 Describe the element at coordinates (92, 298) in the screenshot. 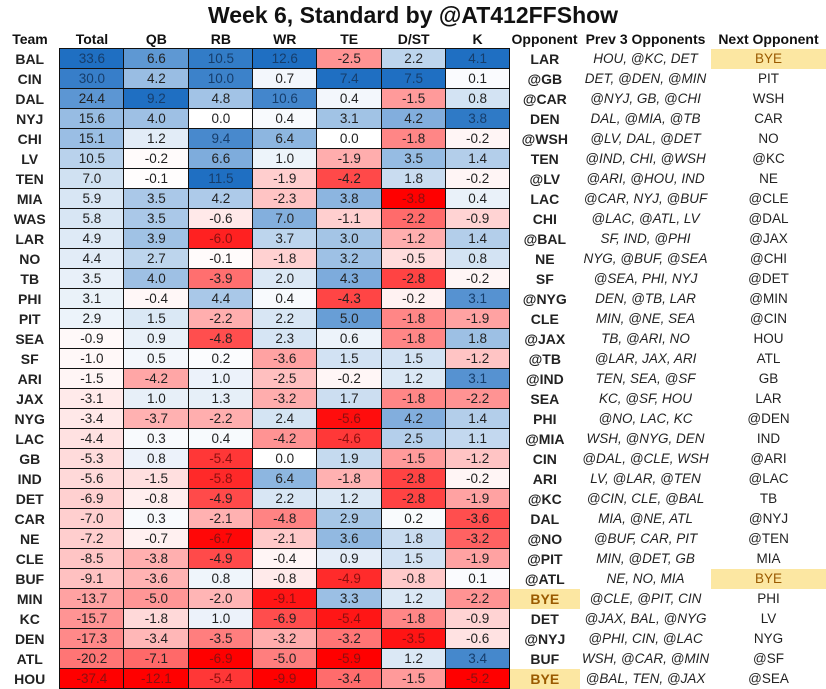

I see `cell-total: 3.1` at that location.